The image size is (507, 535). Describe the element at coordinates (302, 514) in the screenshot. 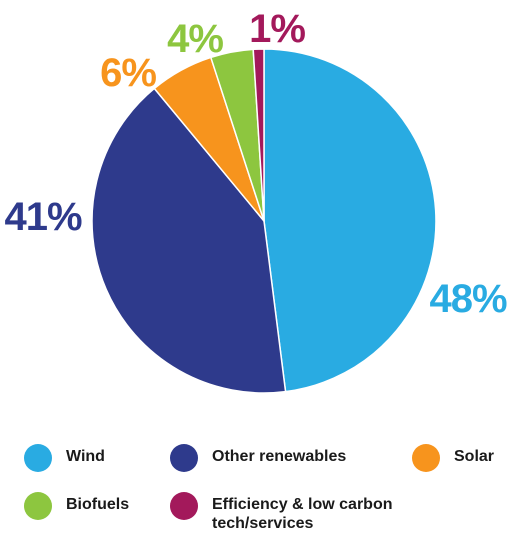

I see `legend-label-efficiency-low-carbon: Efficiency & low carbon tech/services` at that location.